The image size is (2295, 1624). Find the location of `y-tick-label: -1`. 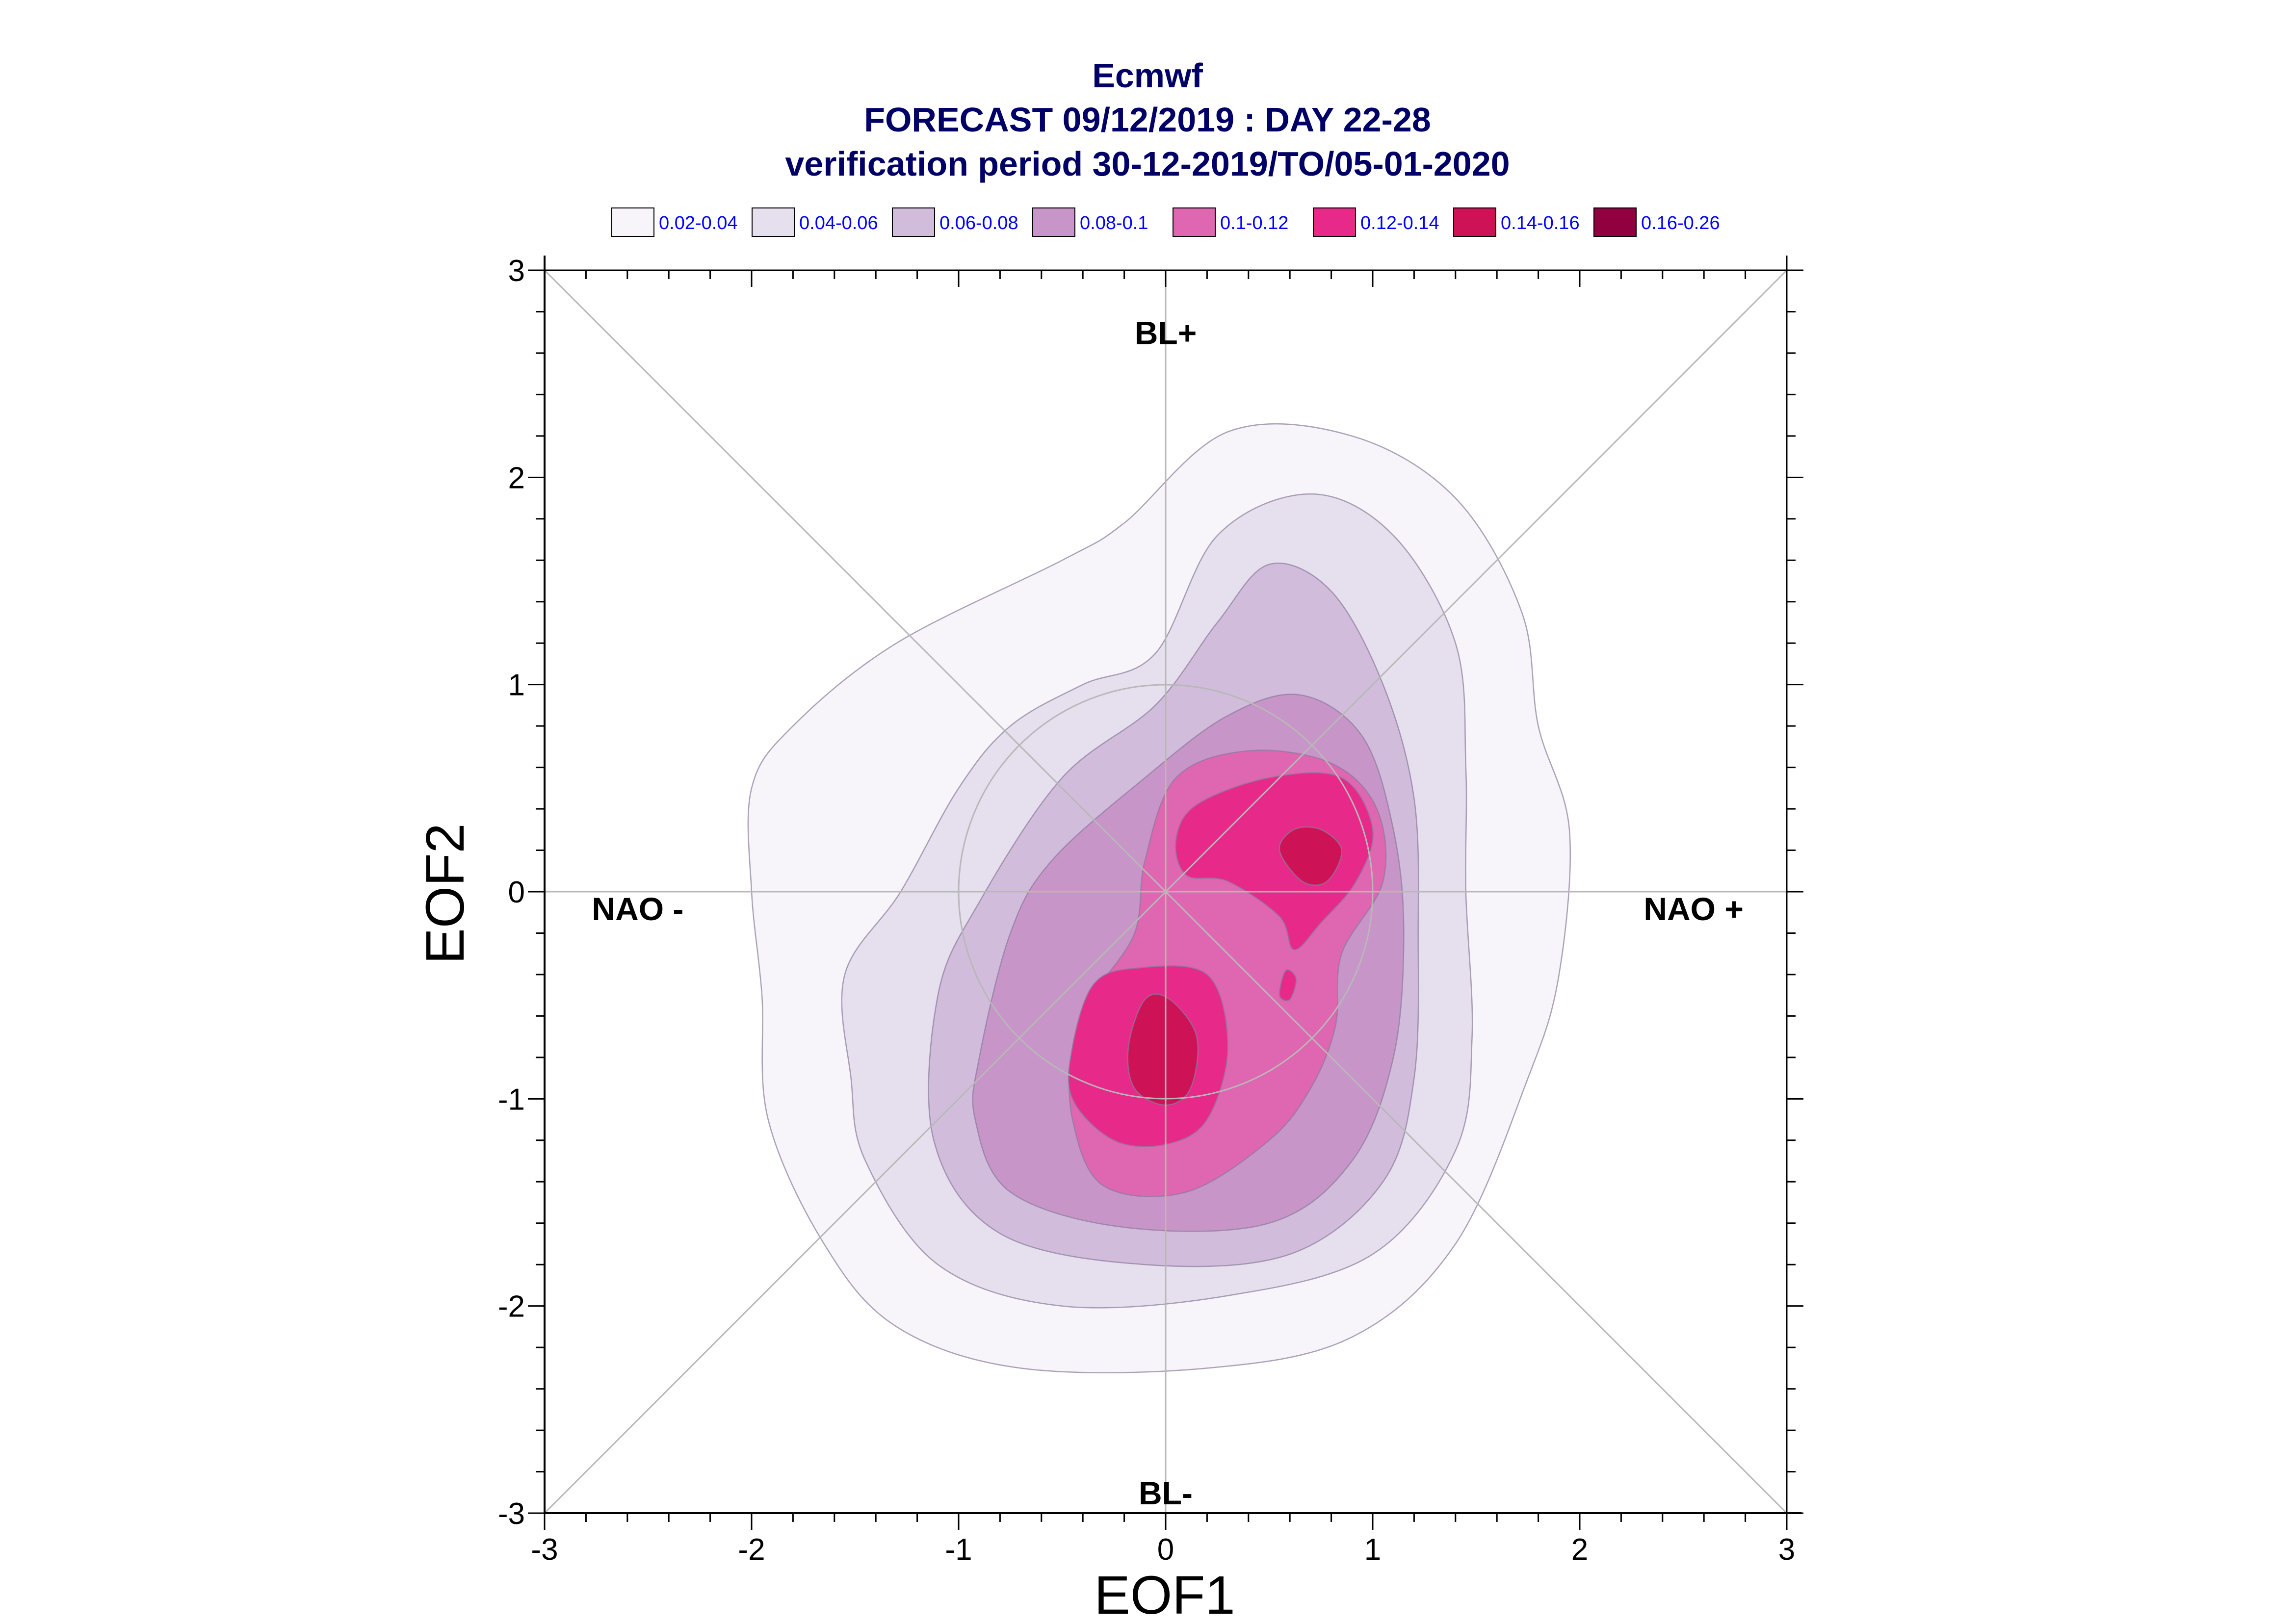

y-tick-label: -1 is located at coordinates (511, 1099).